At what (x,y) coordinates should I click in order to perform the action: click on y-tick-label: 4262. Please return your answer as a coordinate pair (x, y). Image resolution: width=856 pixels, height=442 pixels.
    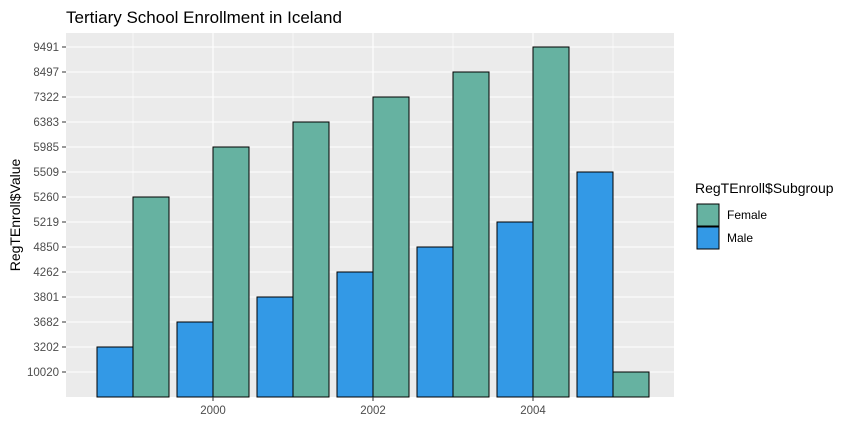
    Looking at the image, I should click on (46, 273).